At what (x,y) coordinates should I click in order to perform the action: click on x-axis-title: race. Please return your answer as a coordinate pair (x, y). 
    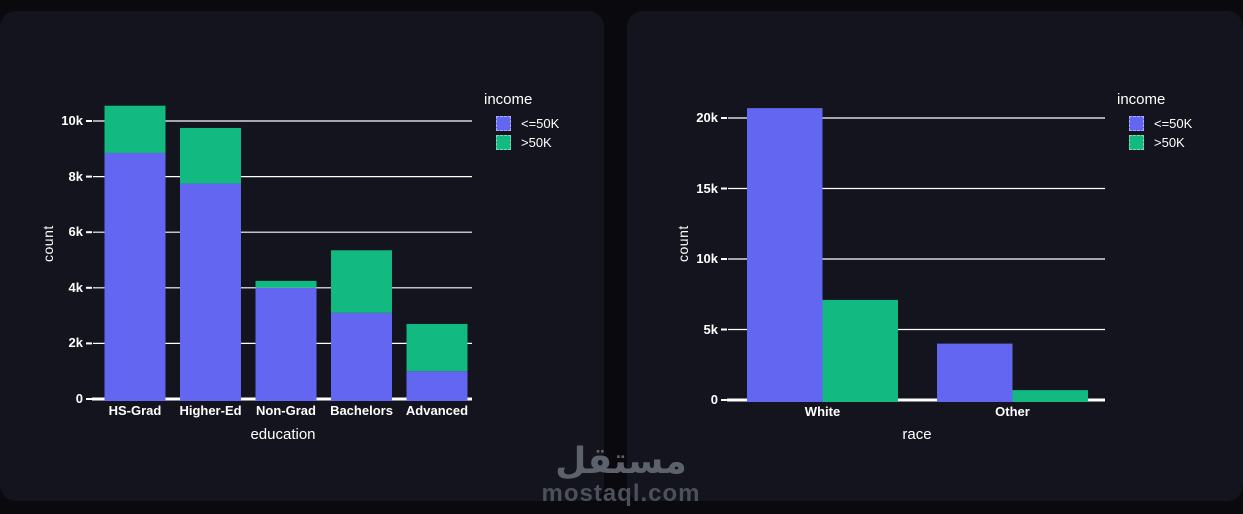
    Looking at the image, I should click on (917, 434).